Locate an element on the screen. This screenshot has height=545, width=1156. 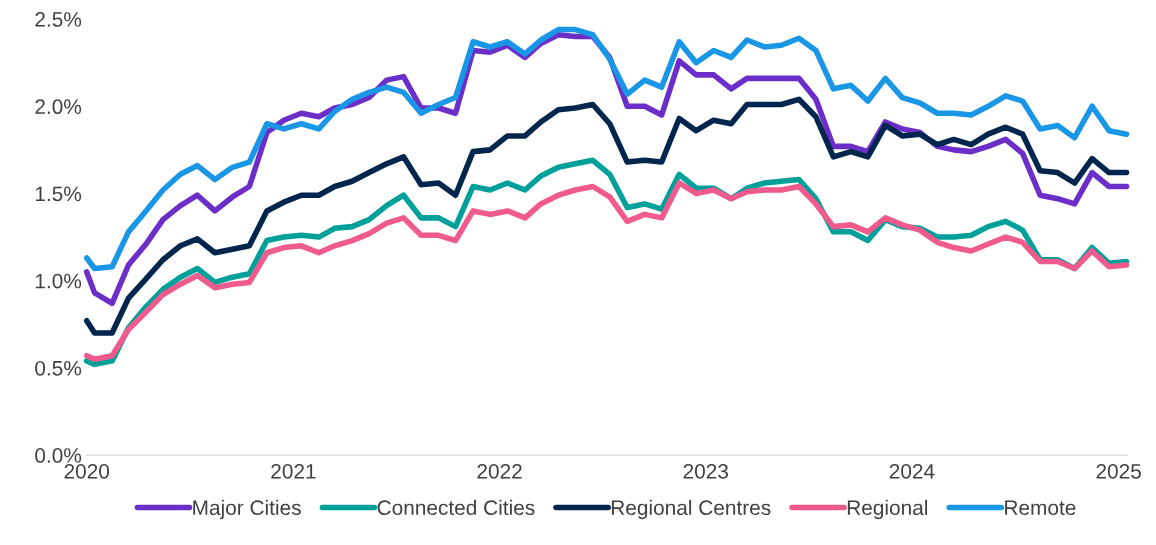
y-tick-label: 1.0% is located at coordinates (58, 281).